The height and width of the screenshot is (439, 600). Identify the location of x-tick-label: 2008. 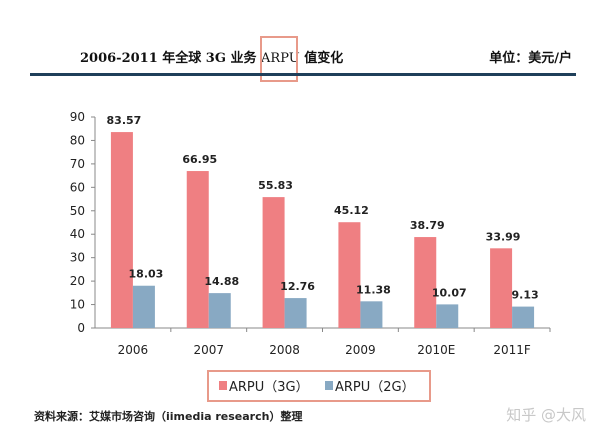
(284, 350).